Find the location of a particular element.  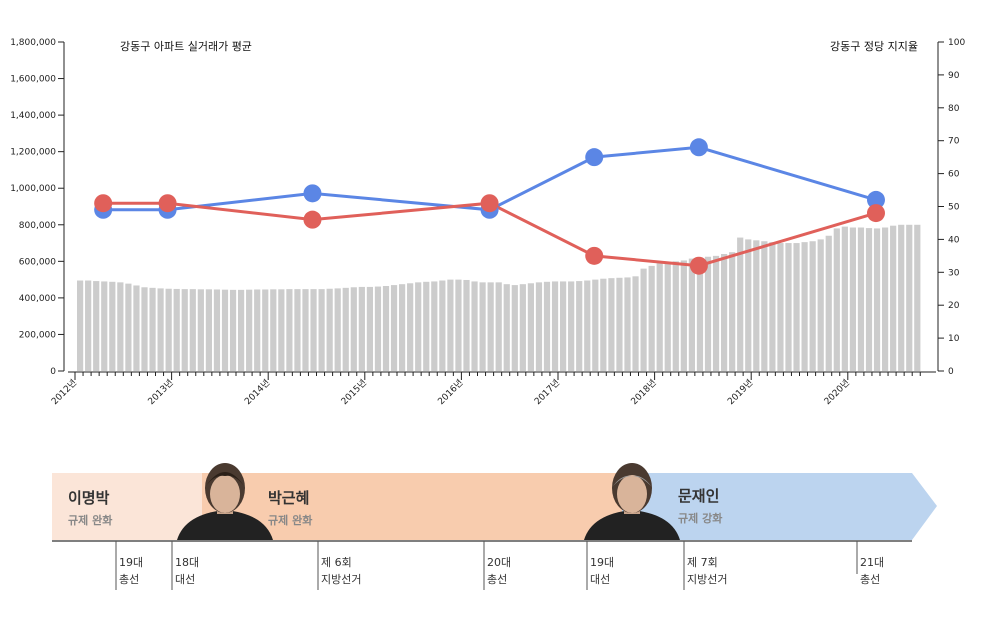

event-label-line2: 총선 is located at coordinates (129, 579).